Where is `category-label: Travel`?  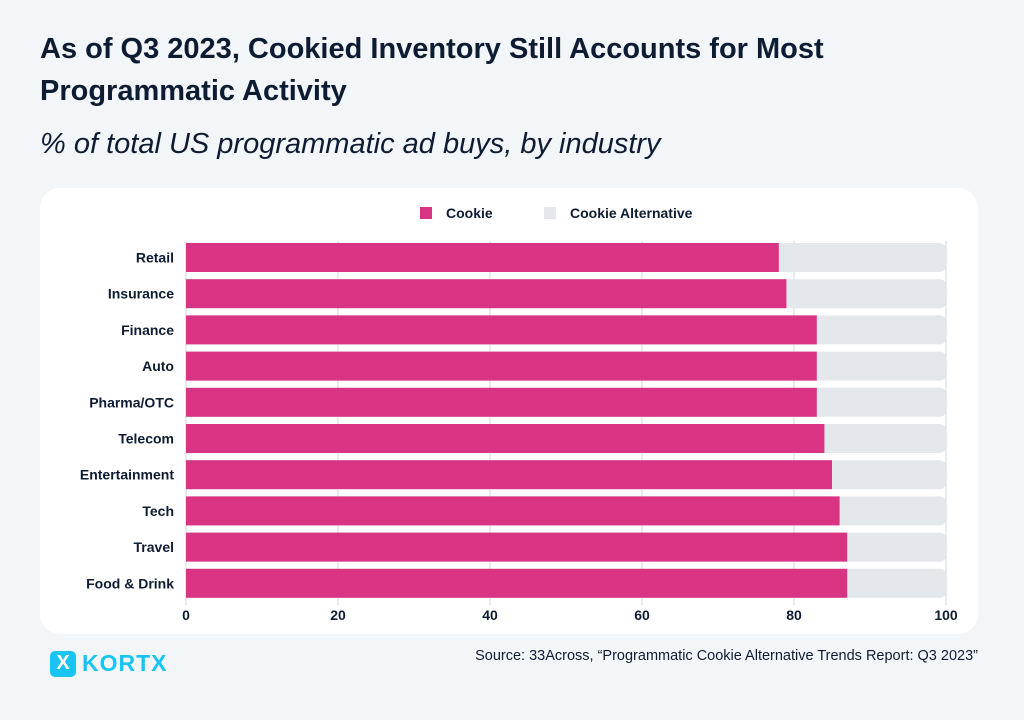
category-label: Travel is located at coordinates (154, 547).